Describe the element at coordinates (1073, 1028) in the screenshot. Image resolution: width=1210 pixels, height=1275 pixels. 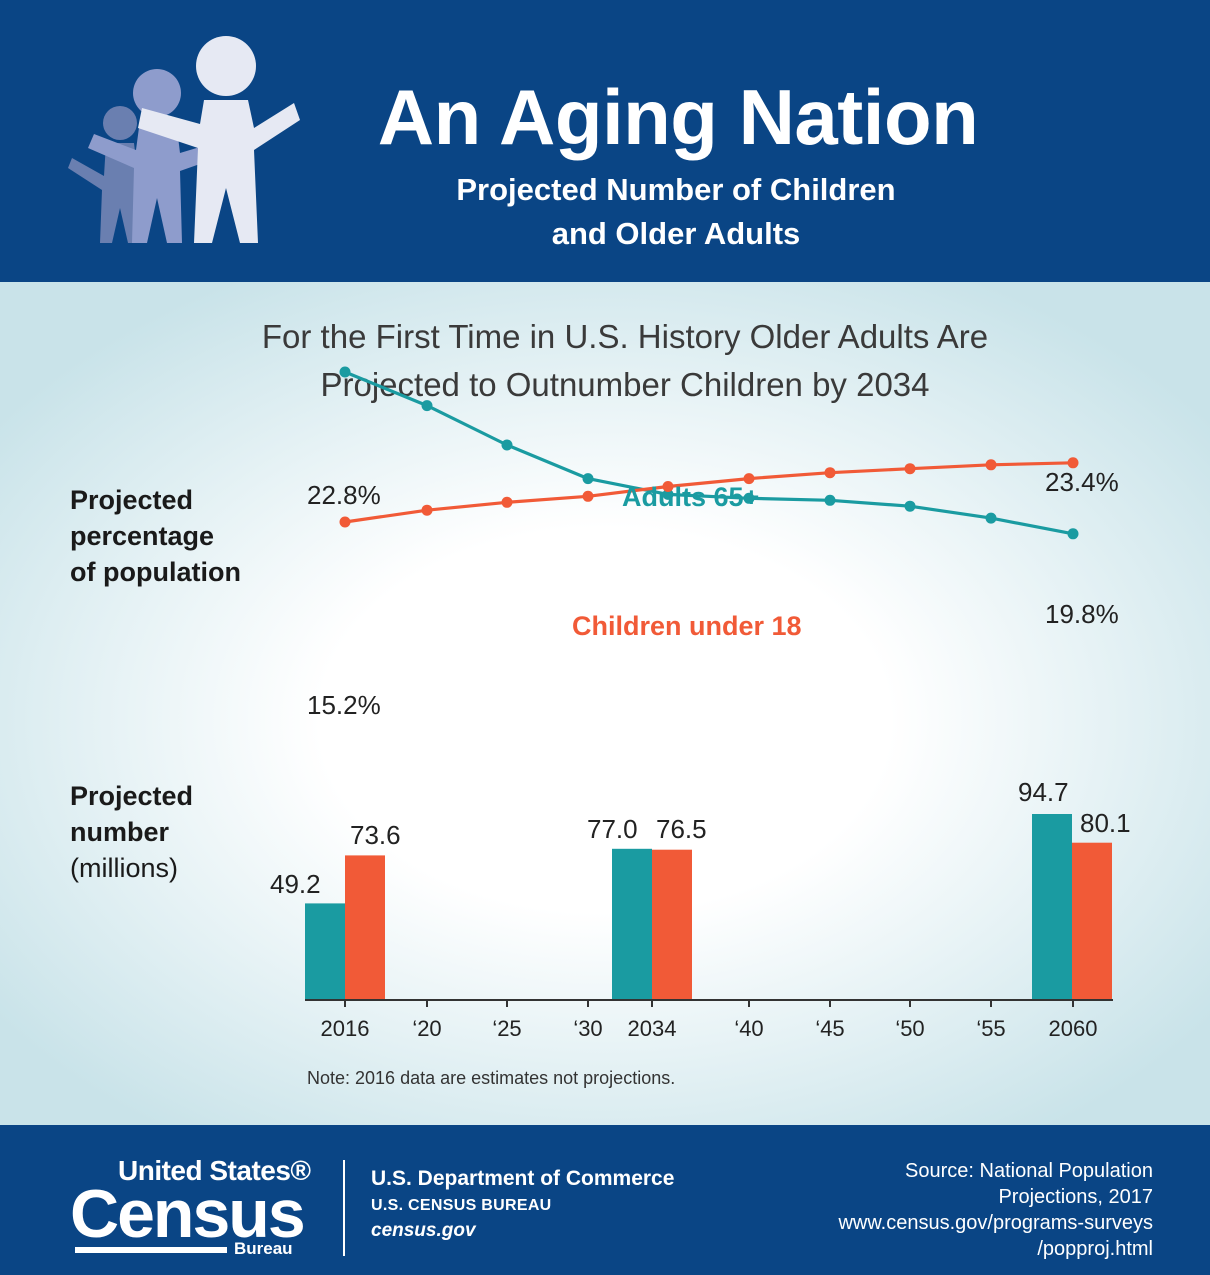
I see `x-tick-label: 2060` at that location.